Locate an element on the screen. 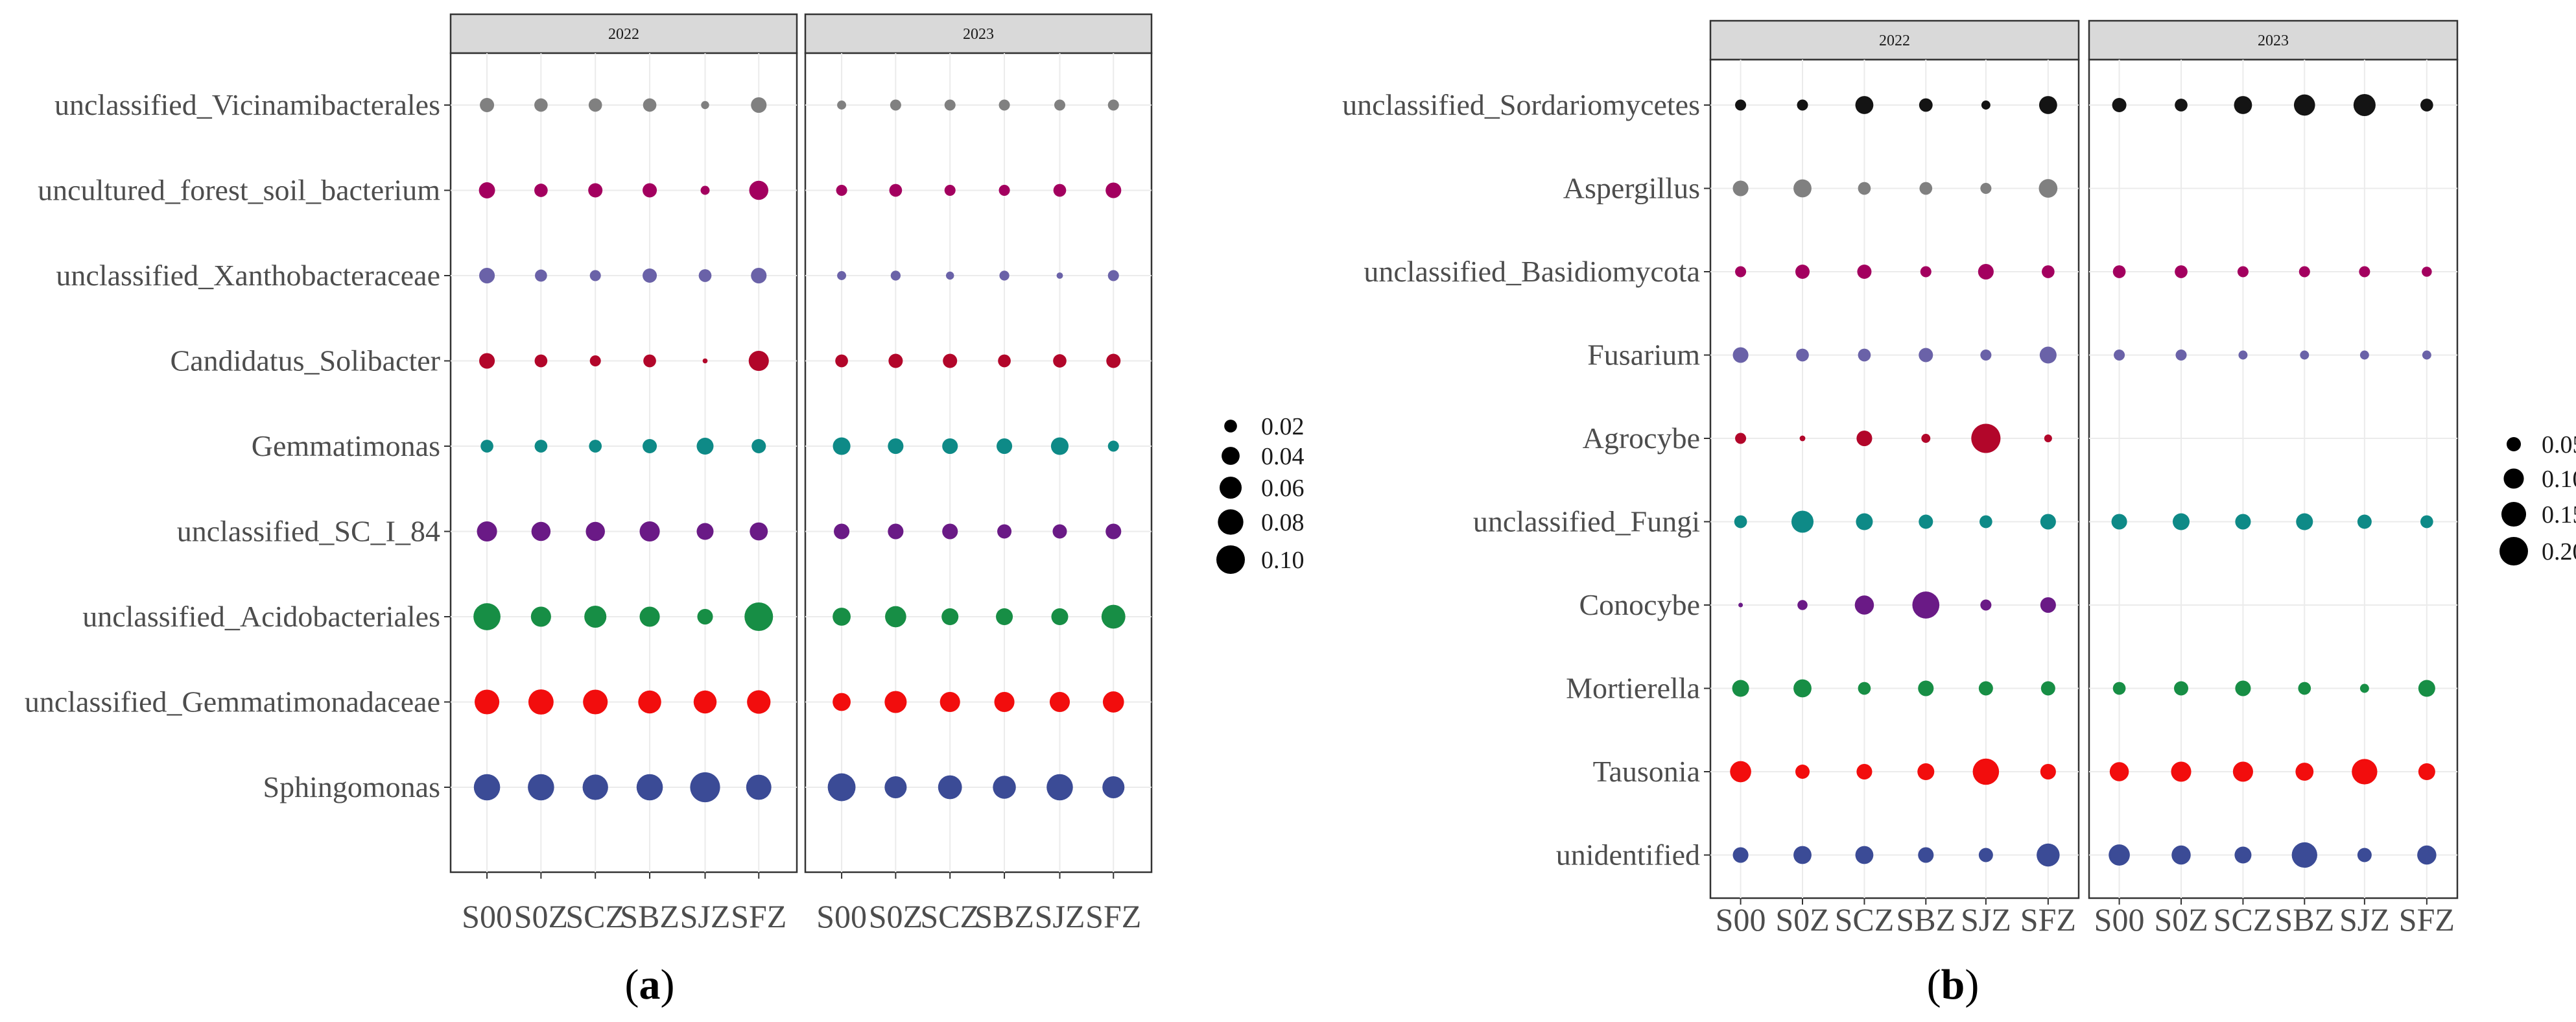  facet-strip-2023 is located at coordinates (978, 33).